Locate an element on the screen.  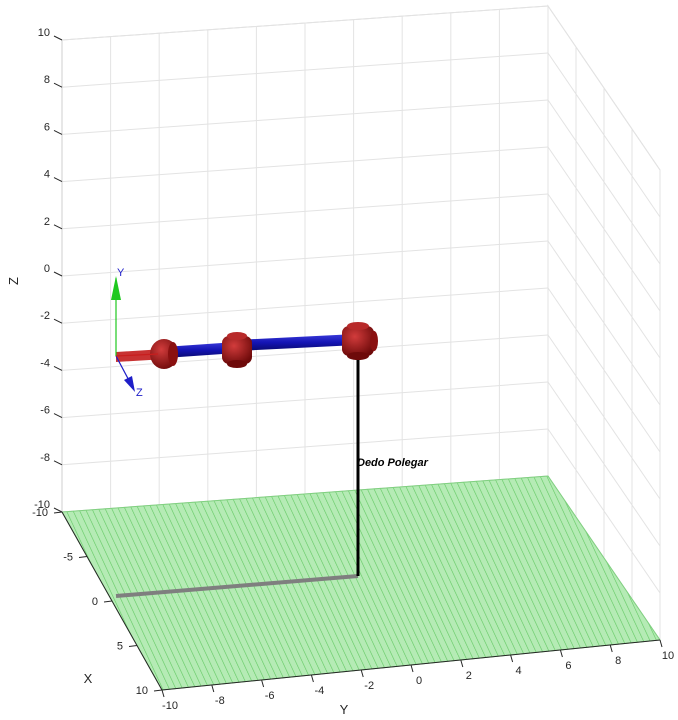
y-tick-label: 2 is located at coordinates (469, 676).